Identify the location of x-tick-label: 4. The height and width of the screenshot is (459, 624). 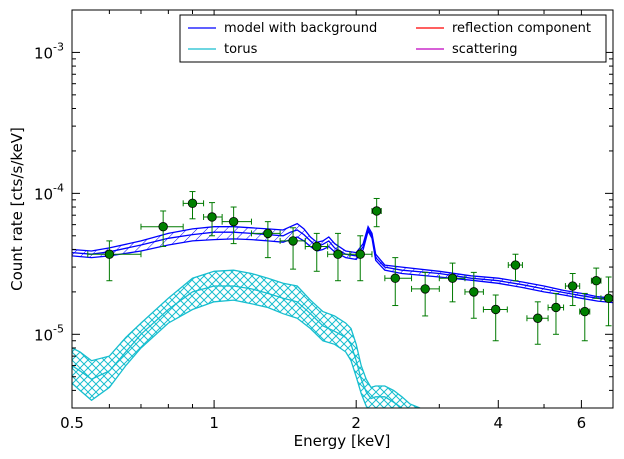
(499, 423).